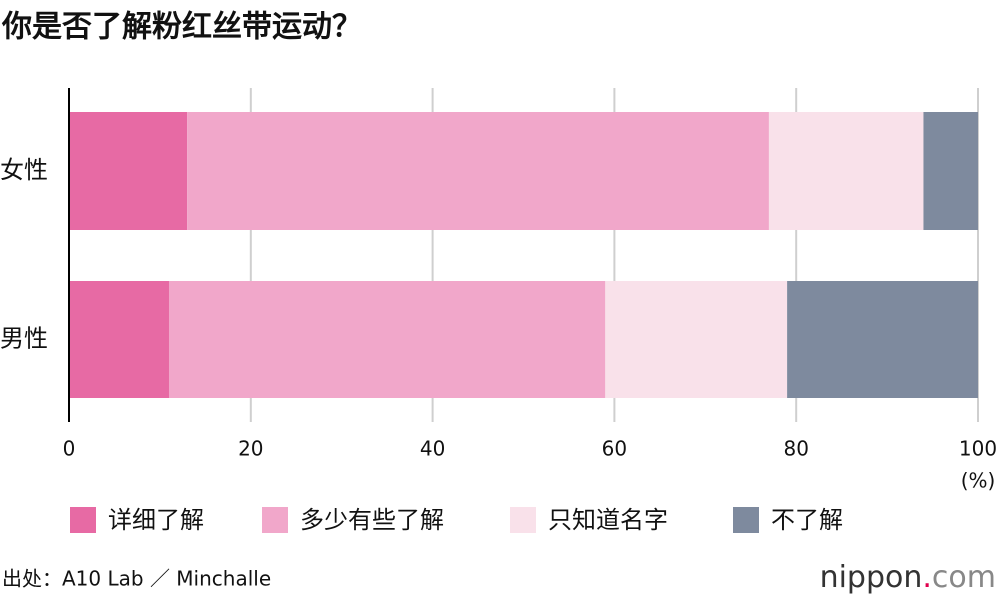  Describe the element at coordinates (964, 577) in the screenshot. I see `logo-domain: com` at that location.